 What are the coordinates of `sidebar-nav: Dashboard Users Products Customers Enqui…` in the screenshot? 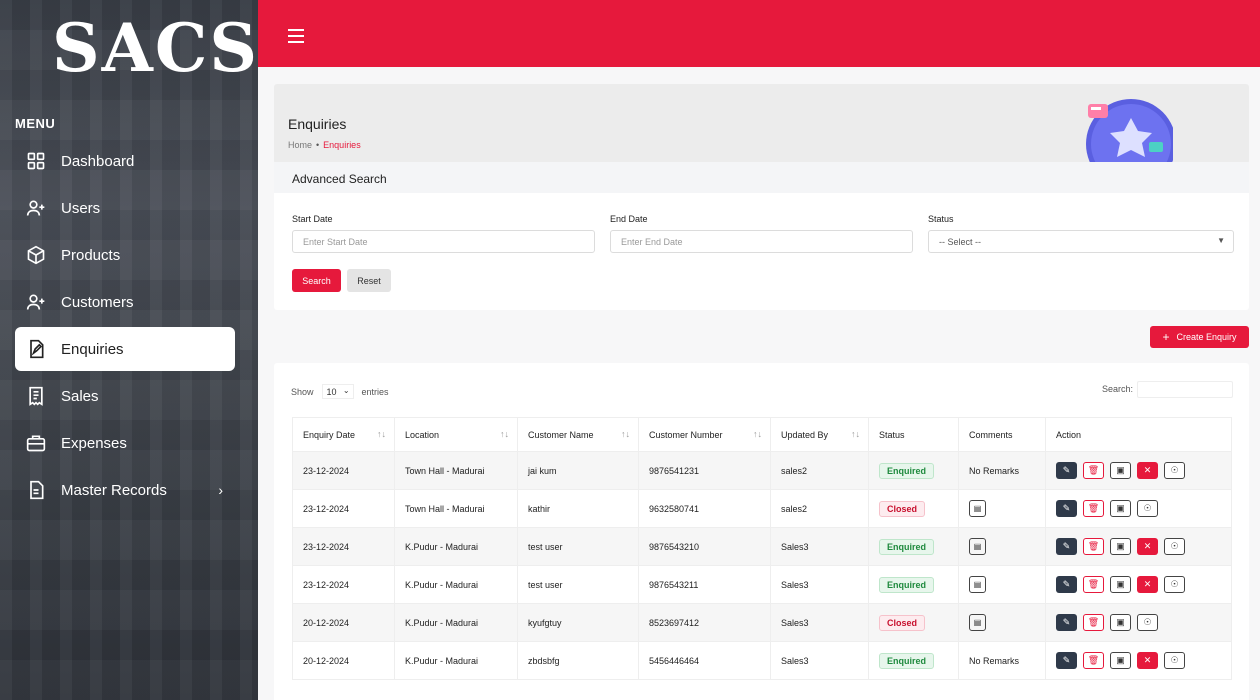 It's located at (125, 327).